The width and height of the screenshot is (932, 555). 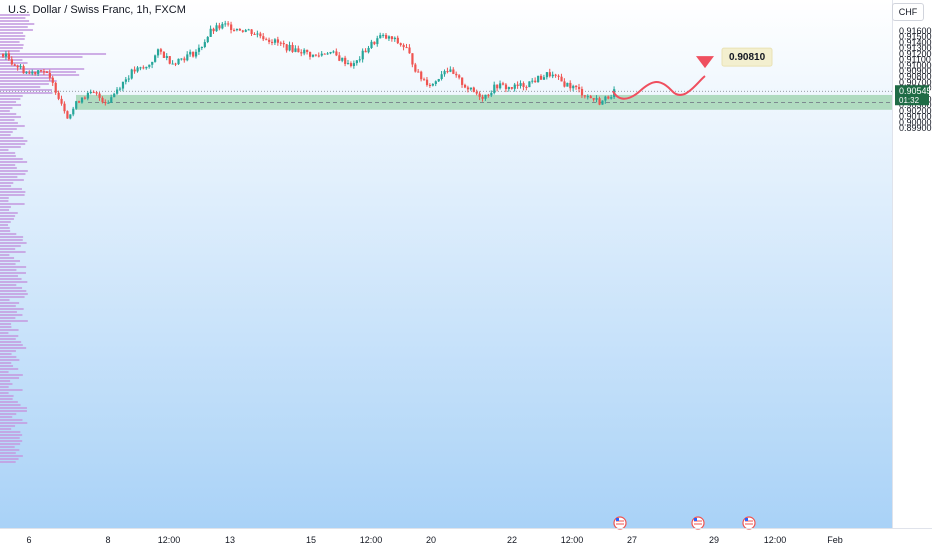 I want to click on economic-events, so click(x=684, y=523).